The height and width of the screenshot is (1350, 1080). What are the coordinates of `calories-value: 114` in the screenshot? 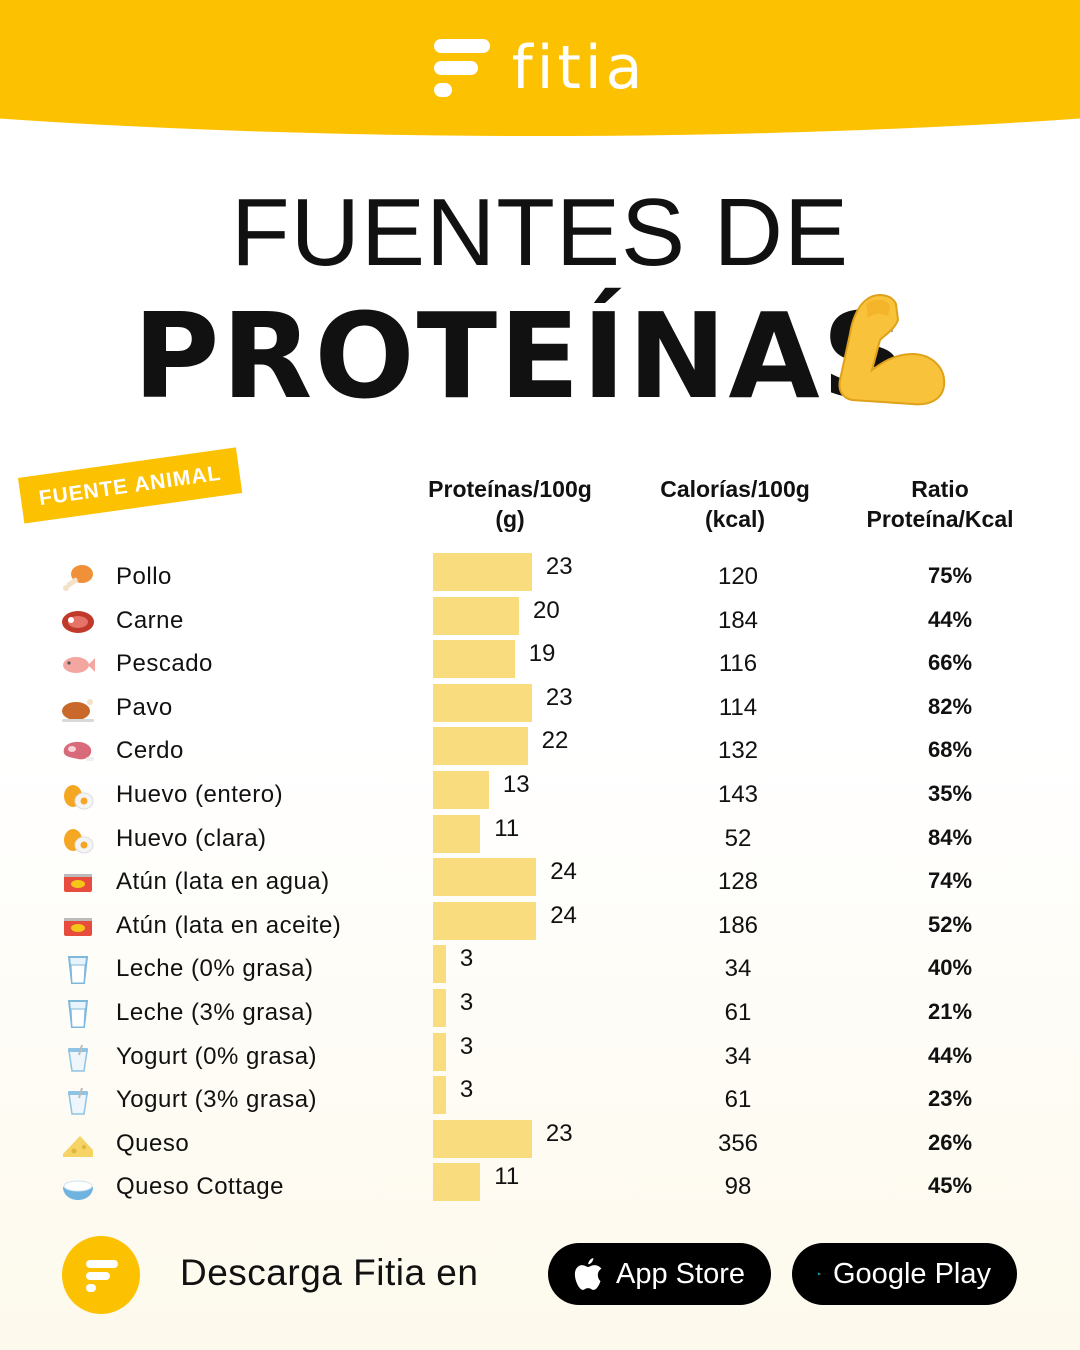 It's located at (738, 707).